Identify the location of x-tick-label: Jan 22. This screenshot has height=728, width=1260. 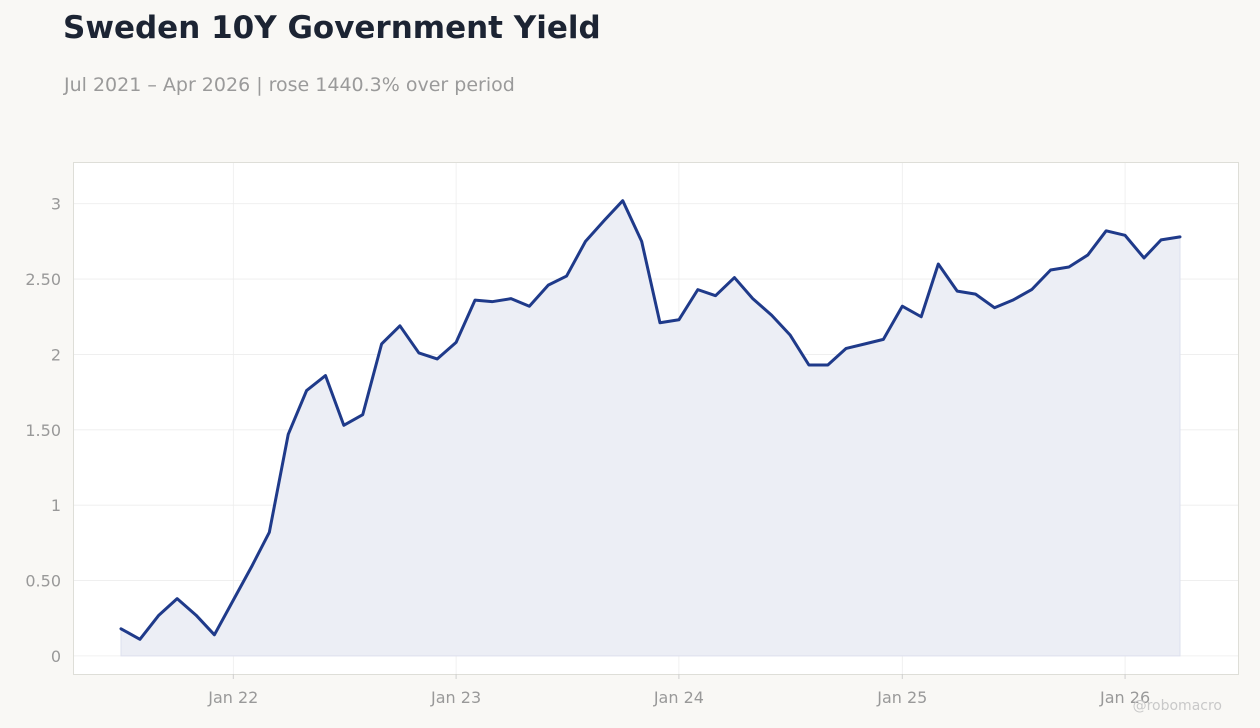
(232, 697).